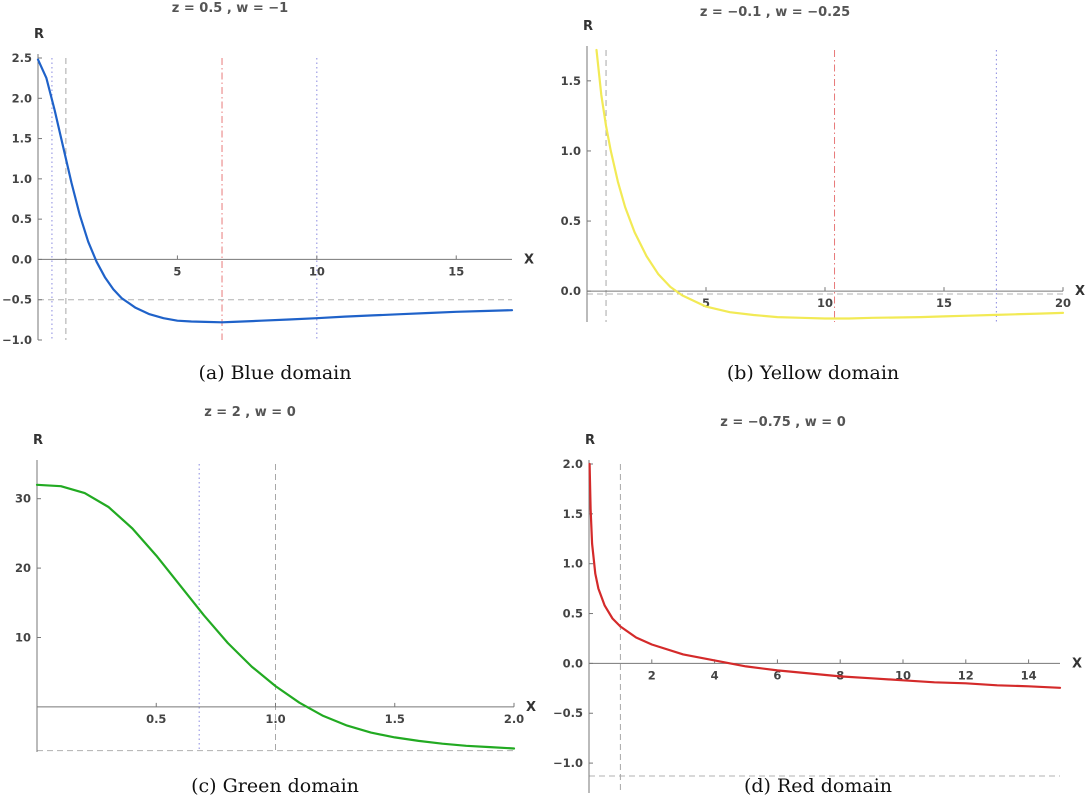 The image size is (1089, 811). Describe the element at coordinates (23, 499) in the screenshot. I see `y-tick-label: 30` at that location.